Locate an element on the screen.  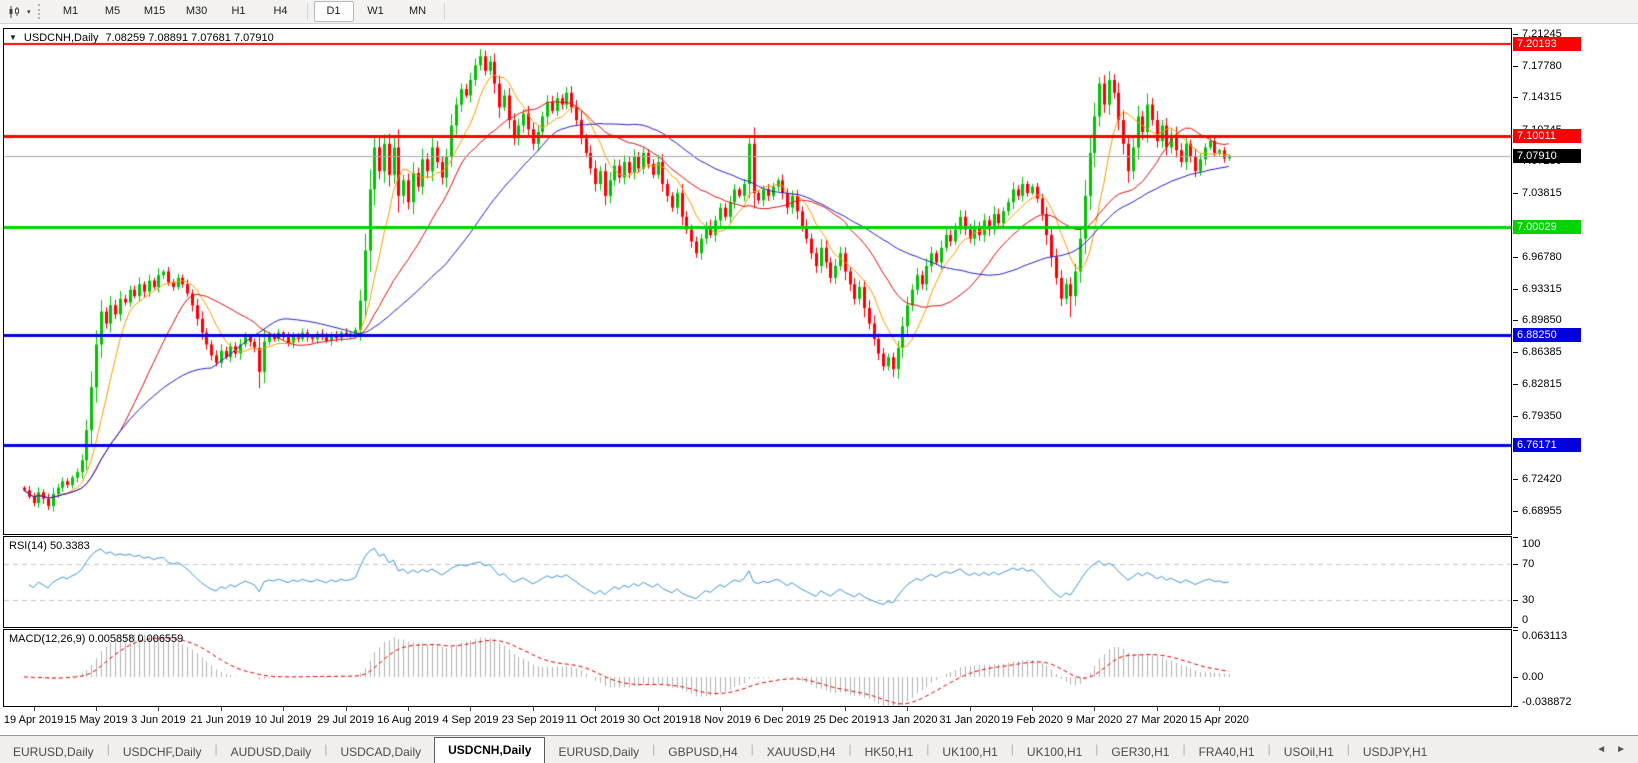
chart-tab-ger30-h1: GER30,H1 is located at coordinates (1140, 752).